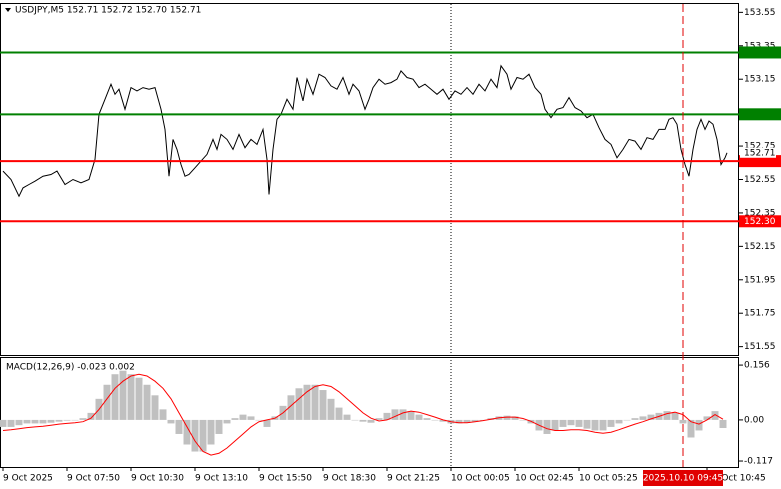 Image resolution: width=781 pixels, height=489 pixels. I want to click on x-tick-label: 9 Oct 15:50, so click(285, 479).